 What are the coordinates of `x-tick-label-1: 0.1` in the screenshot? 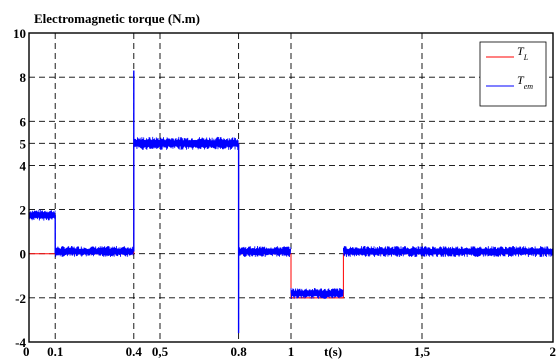 It's located at (55, 351).